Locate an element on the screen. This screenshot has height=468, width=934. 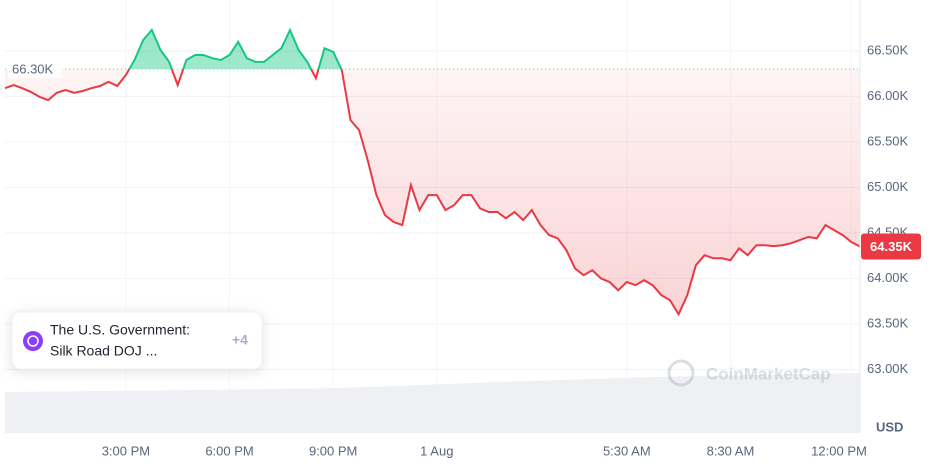
x-tick-label: 3:00 PM is located at coordinates (126, 450).